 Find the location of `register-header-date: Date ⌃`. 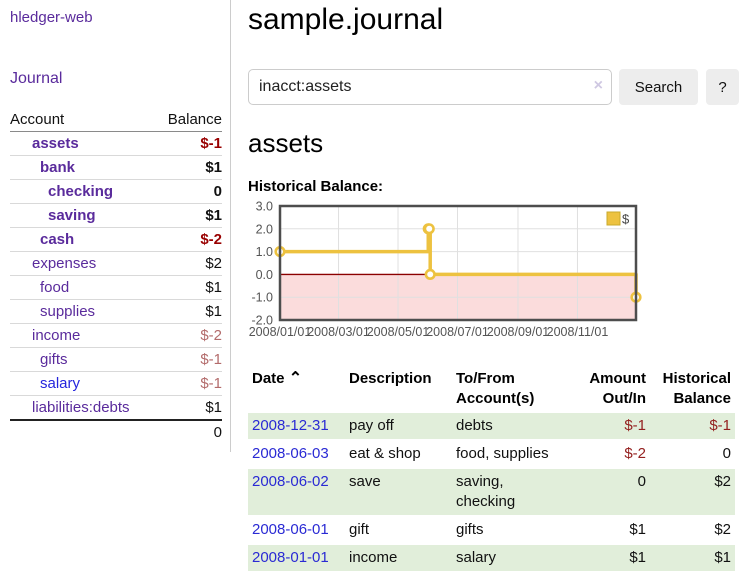

register-header-date: Date ⌃ is located at coordinates (277, 378).